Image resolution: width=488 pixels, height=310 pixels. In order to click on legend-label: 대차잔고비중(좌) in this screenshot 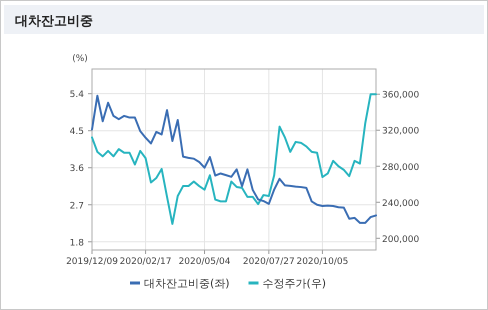, I will do `click(187, 283)`.